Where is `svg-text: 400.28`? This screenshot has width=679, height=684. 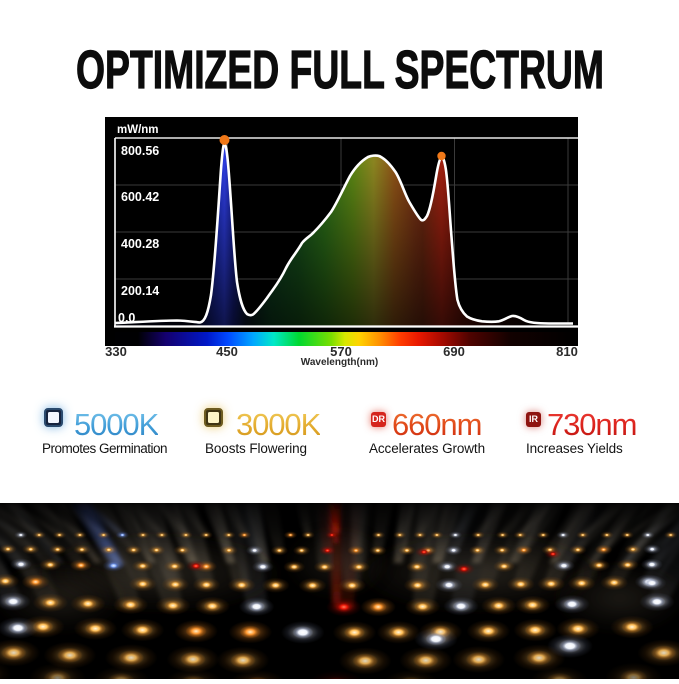 svg-text: 400.28 is located at coordinates (140, 244).